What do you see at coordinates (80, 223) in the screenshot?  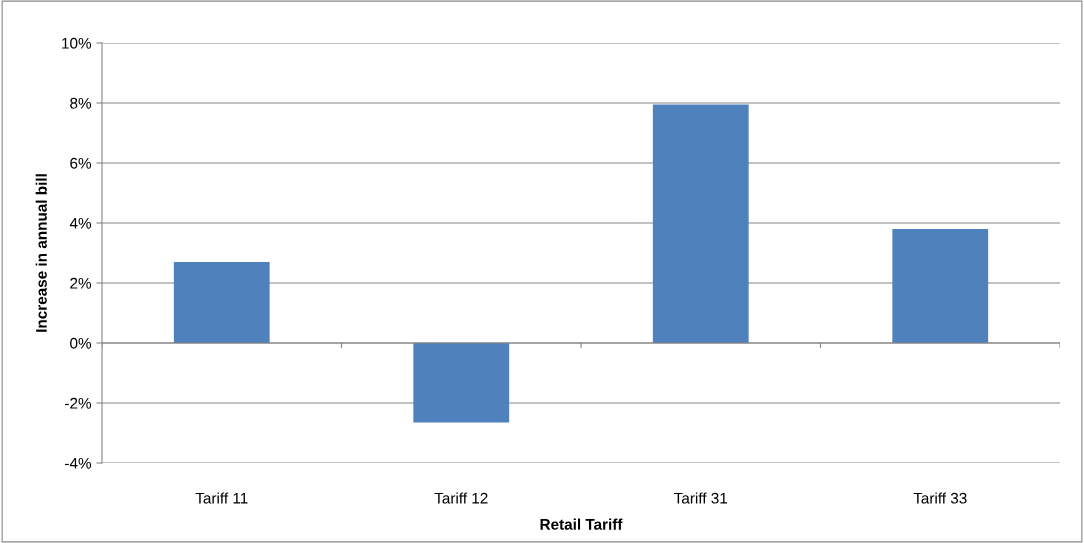 I see `y-tick-label: 4%` at bounding box center [80, 223].